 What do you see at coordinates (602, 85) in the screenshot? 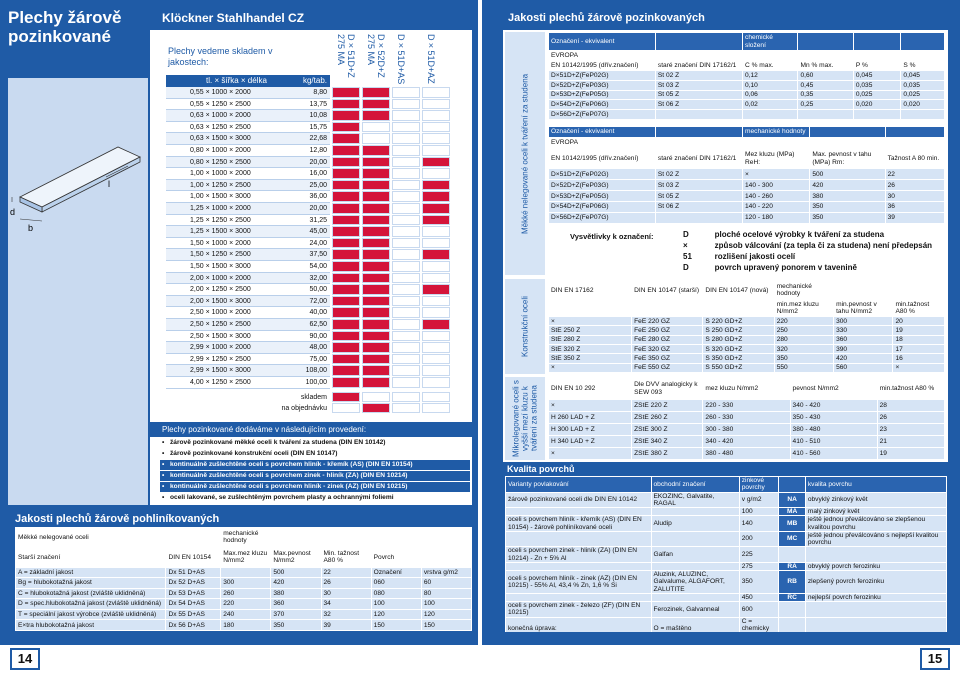
I see `table-cell: D×52D+Z(FeP03G)` at bounding box center [602, 85].